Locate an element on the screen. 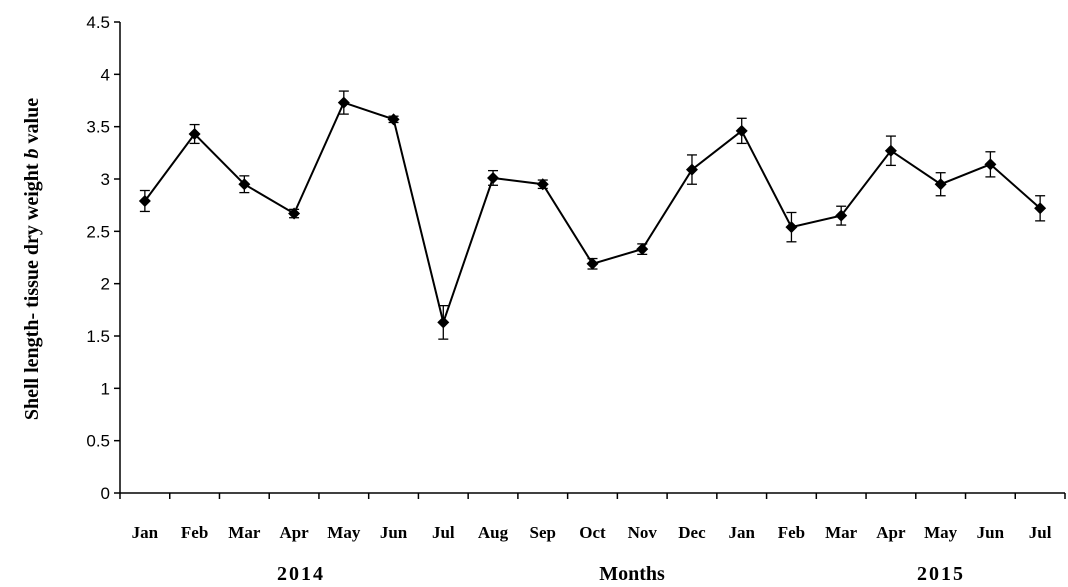 The image size is (1068, 587). y-tick-label: 3 is located at coordinates (105, 179).